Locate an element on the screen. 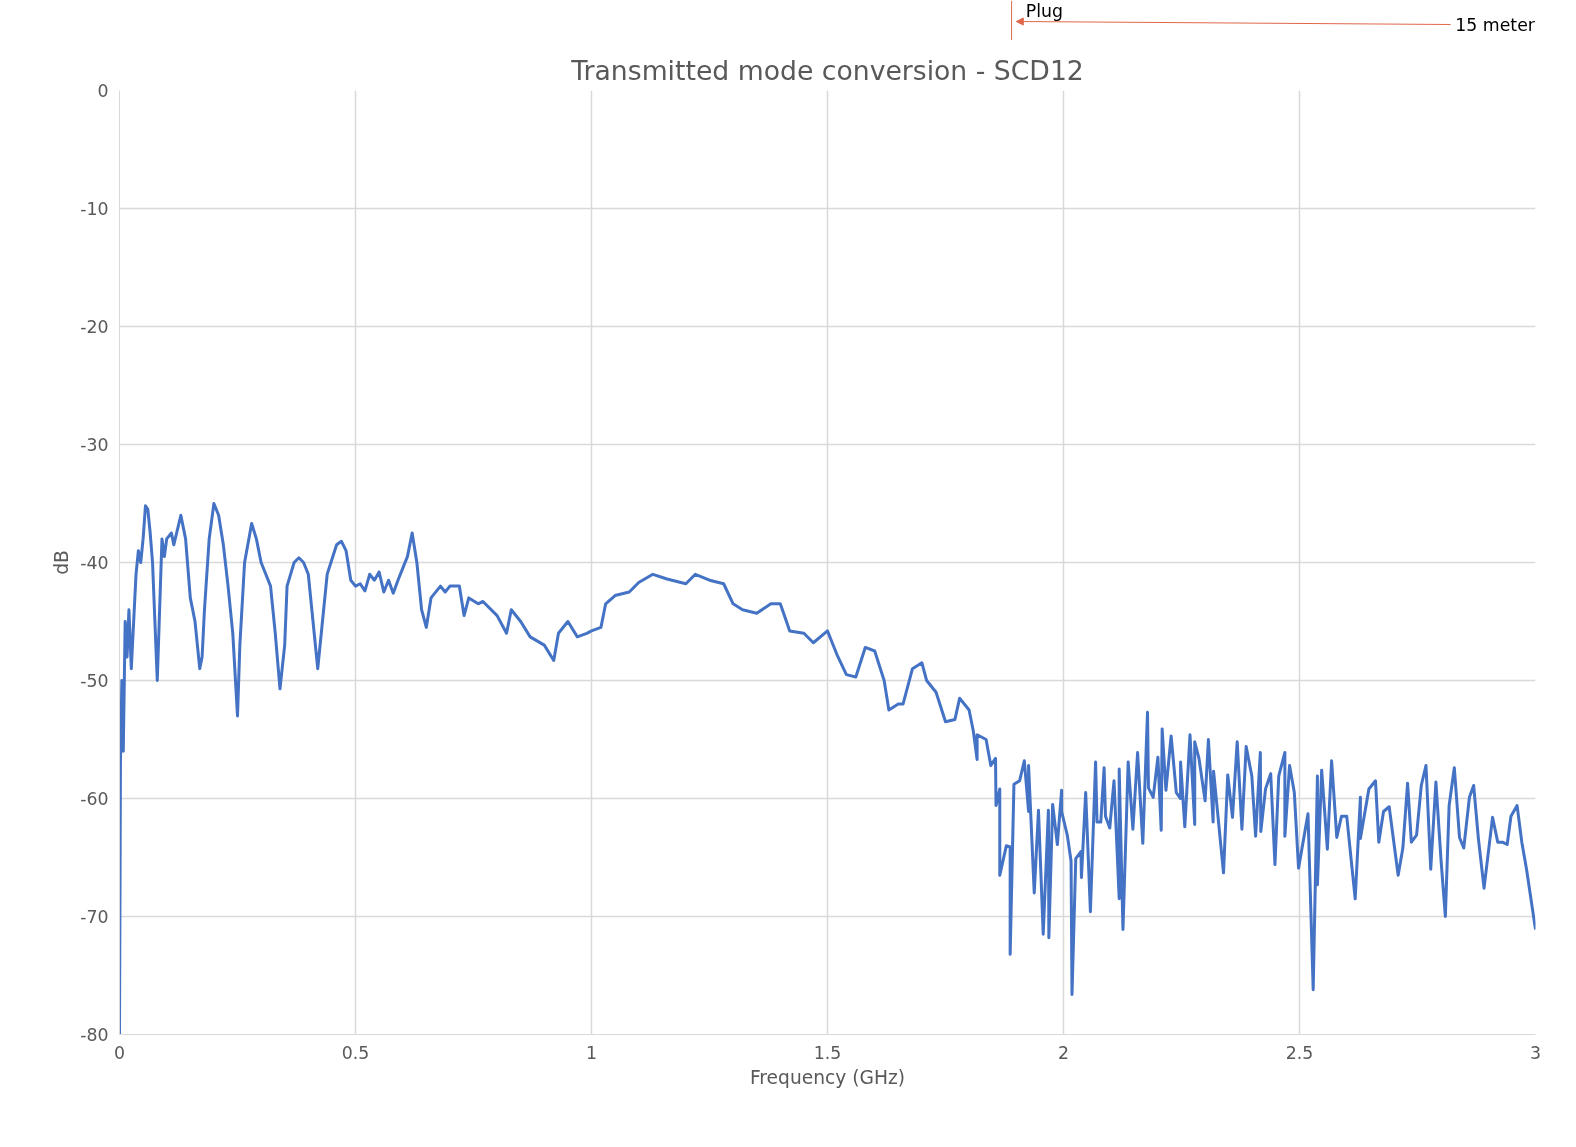  y-axis-title: dB is located at coordinates (62, 562).